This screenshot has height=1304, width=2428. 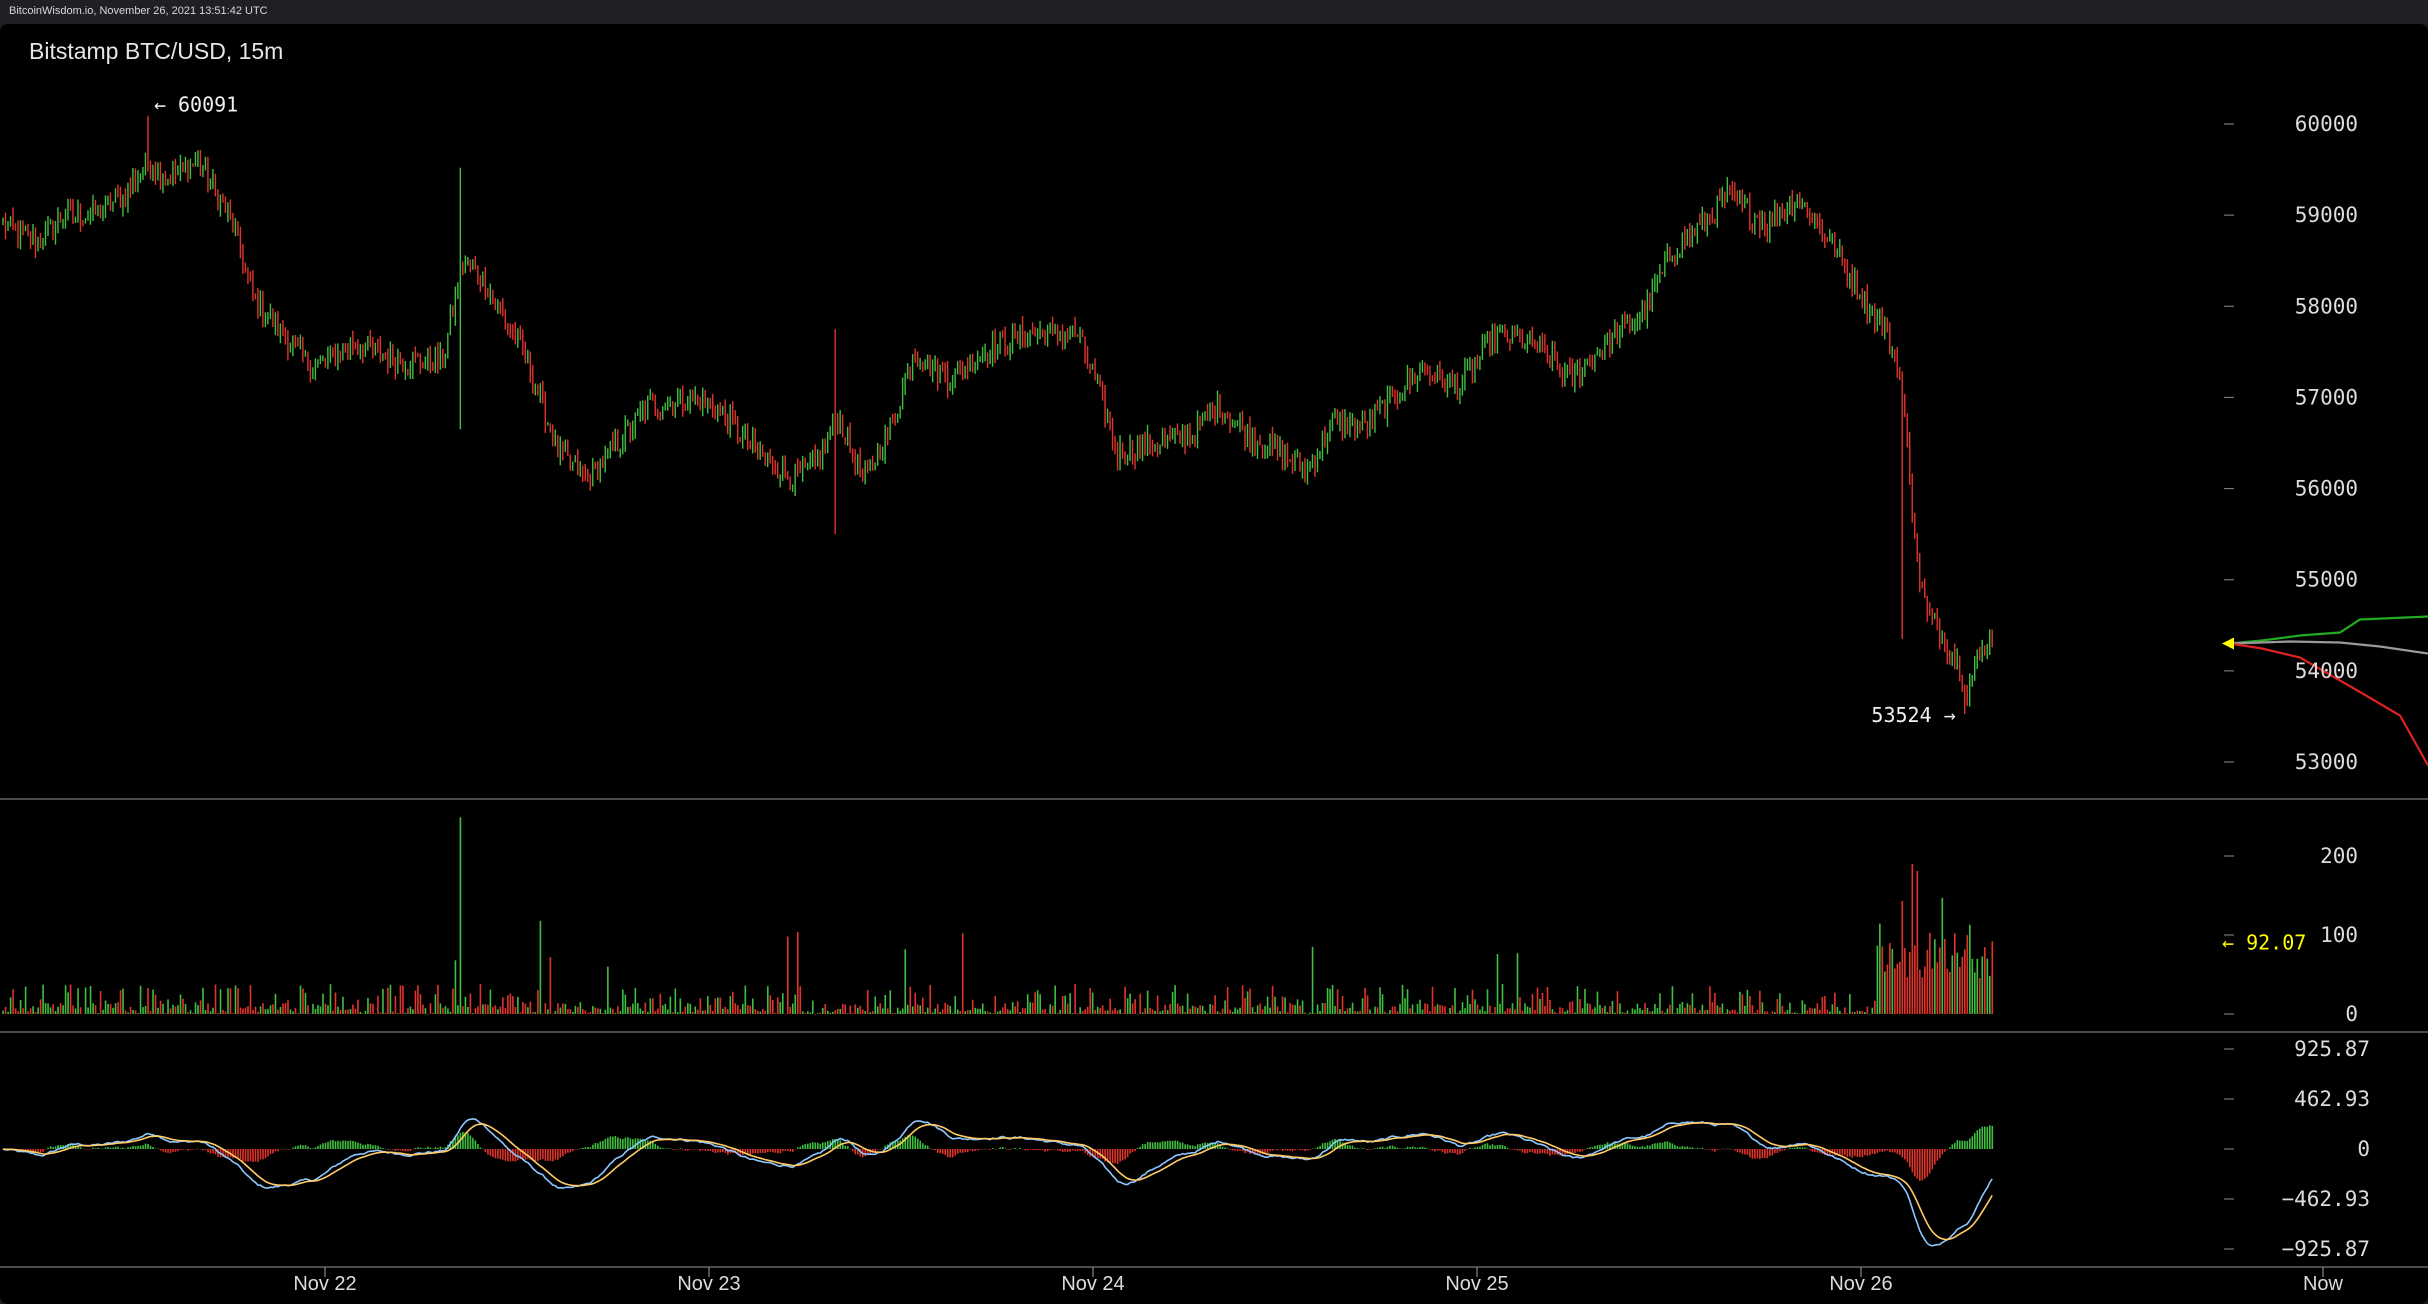 What do you see at coordinates (2363, 1149) in the screenshot?
I see `macd-axis-label: 0` at bounding box center [2363, 1149].